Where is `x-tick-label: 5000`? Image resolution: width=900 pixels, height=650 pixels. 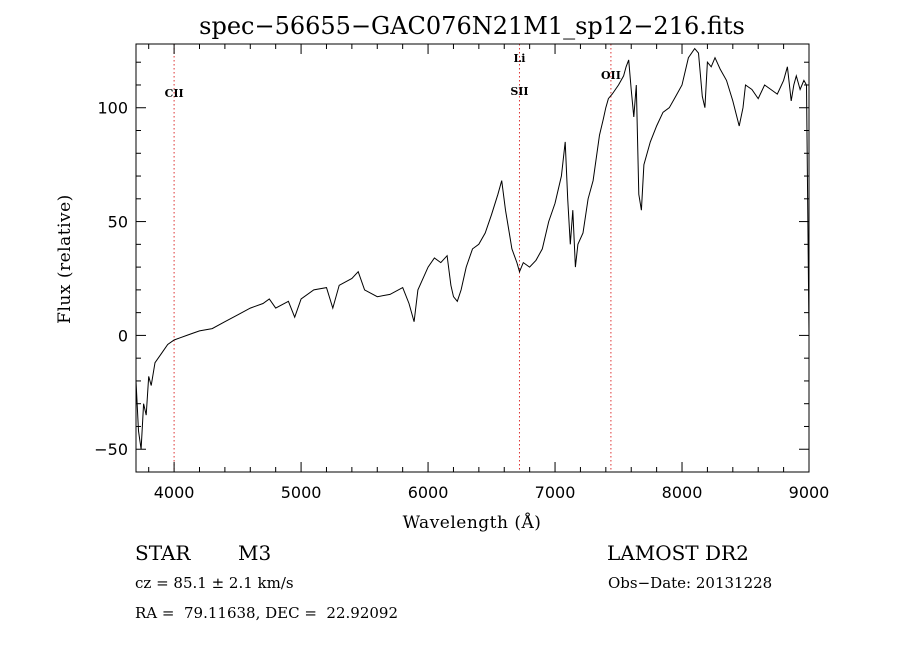 x-tick-label: 5000 is located at coordinates (301, 492).